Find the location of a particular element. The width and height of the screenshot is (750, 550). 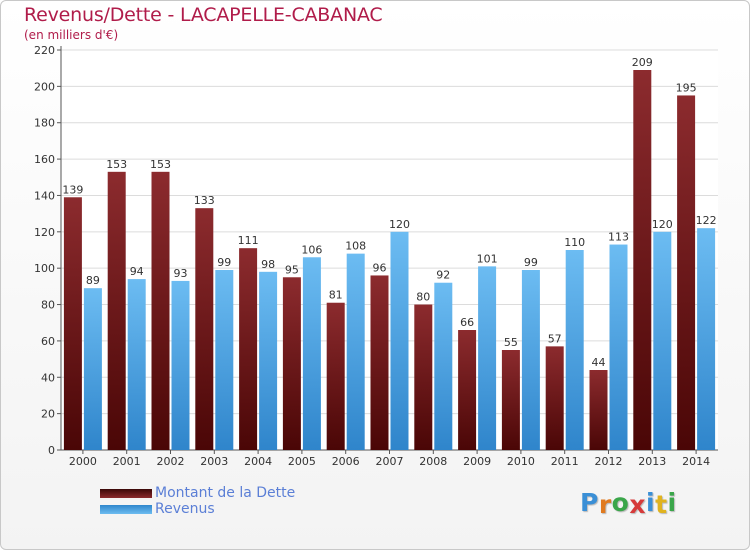

legend-label-revenus: Revenus is located at coordinates (185, 509).